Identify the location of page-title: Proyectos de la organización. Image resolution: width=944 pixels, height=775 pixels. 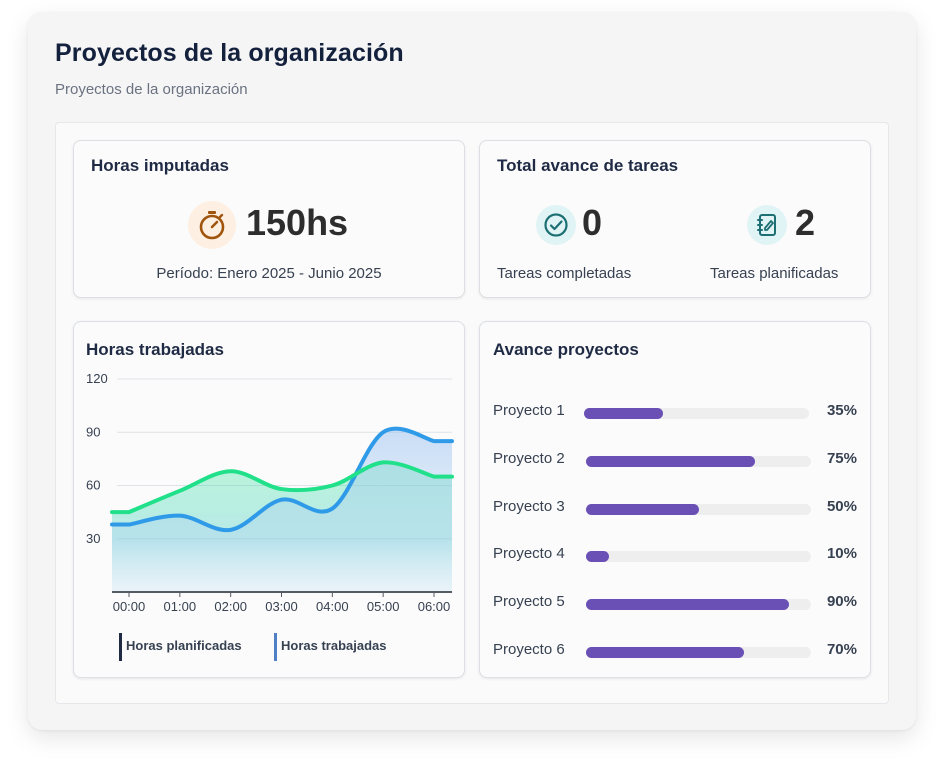
(229, 53).